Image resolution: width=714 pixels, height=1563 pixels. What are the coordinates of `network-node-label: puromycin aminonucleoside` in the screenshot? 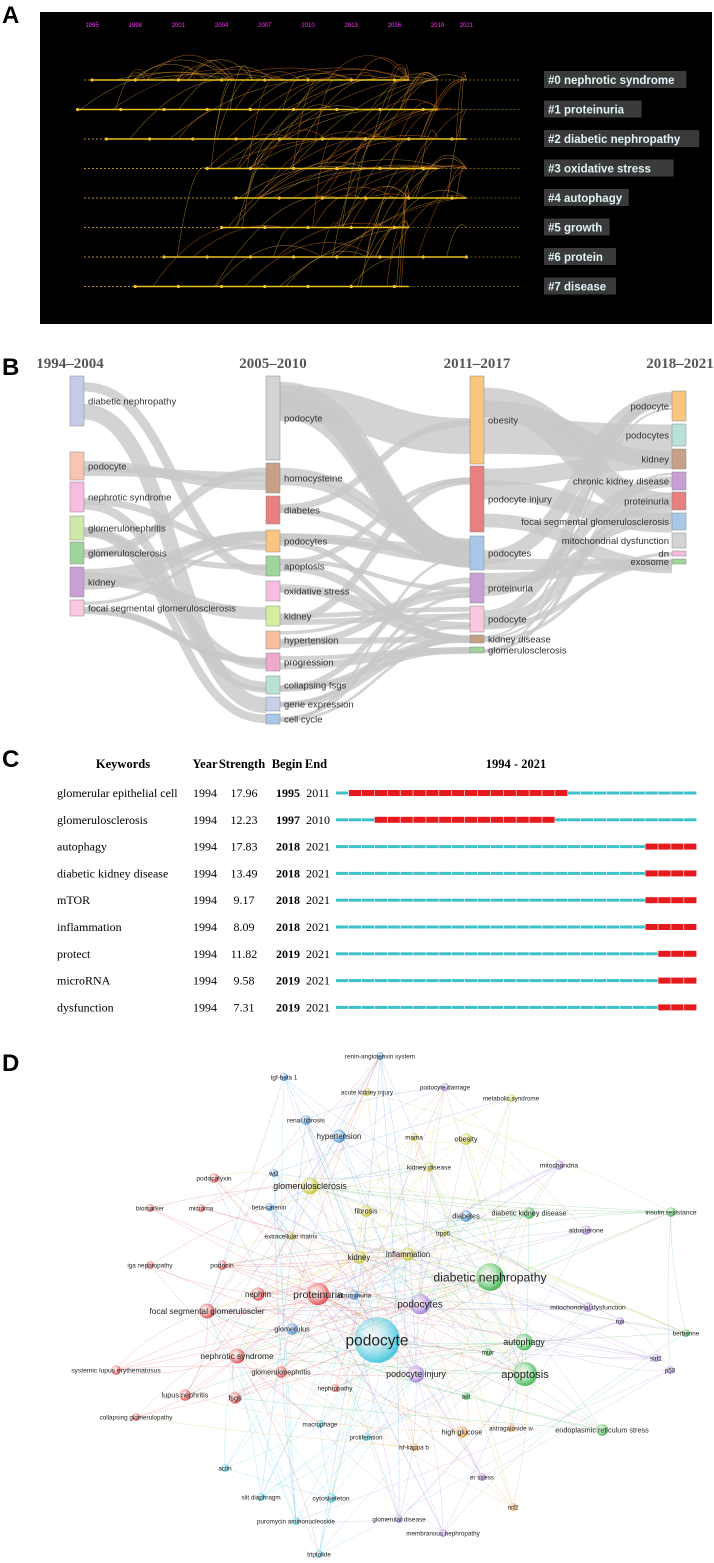 It's located at (296, 1521).